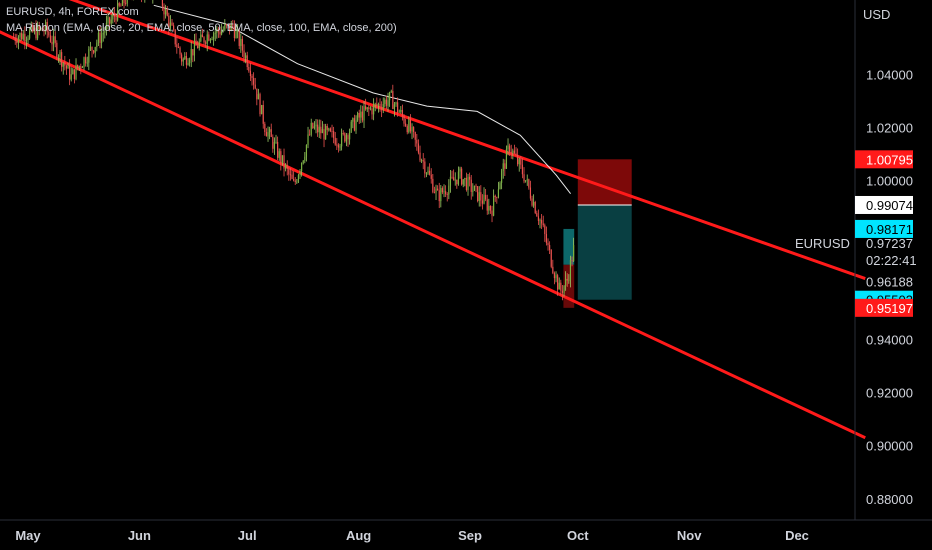 The height and width of the screenshot is (550, 932). Describe the element at coordinates (569, 246) in the screenshot. I see `long-position-target-zone` at that location.